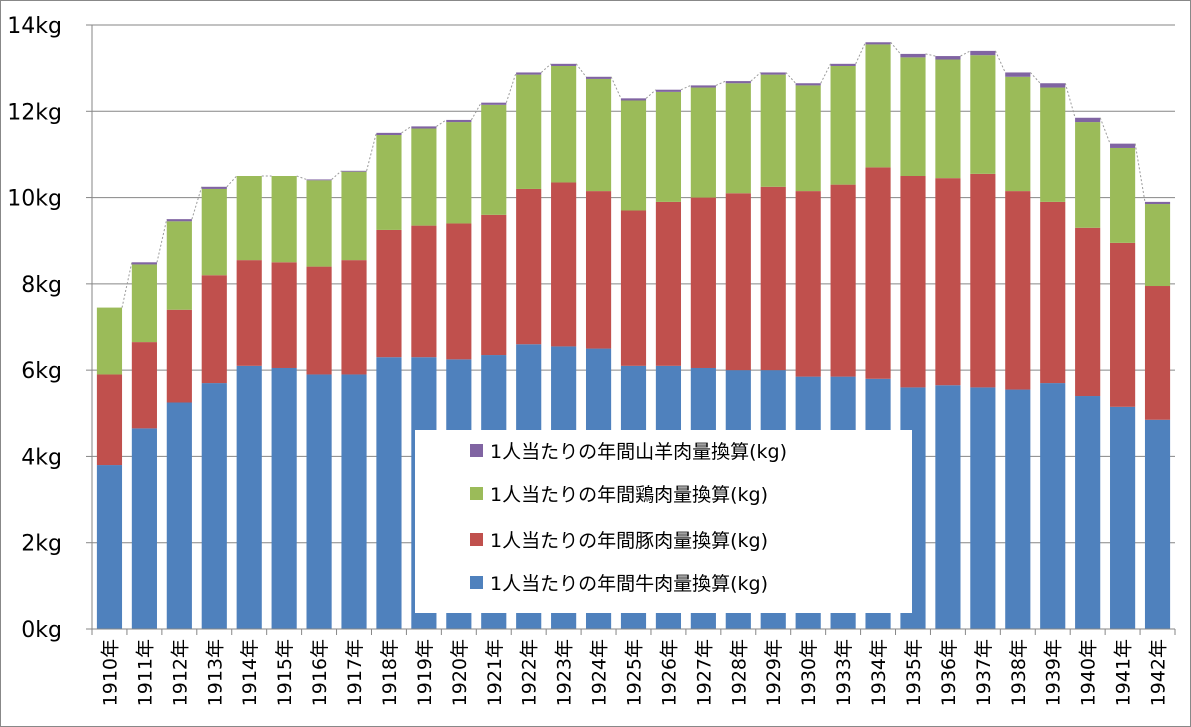  Describe the element at coordinates (285, 672) in the screenshot. I see `x-tick-label: 1915年` at that location.